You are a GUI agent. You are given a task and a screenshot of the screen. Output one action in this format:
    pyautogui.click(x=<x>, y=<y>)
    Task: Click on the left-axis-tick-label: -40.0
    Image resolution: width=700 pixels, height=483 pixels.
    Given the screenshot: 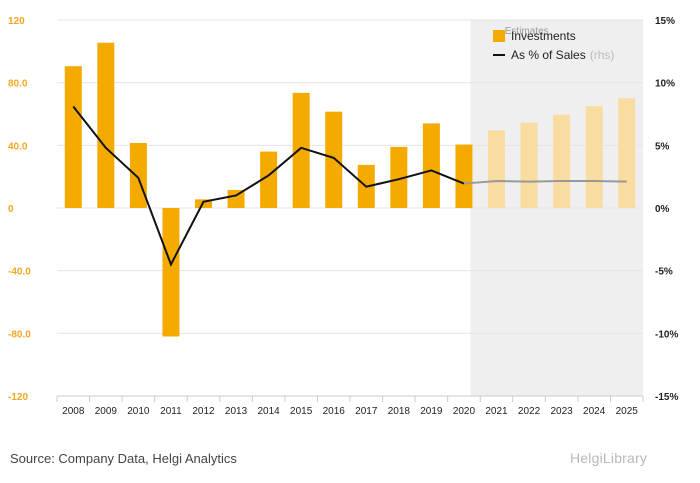 What is the action you would take?
    pyautogui.click(x=19, y=272)
    